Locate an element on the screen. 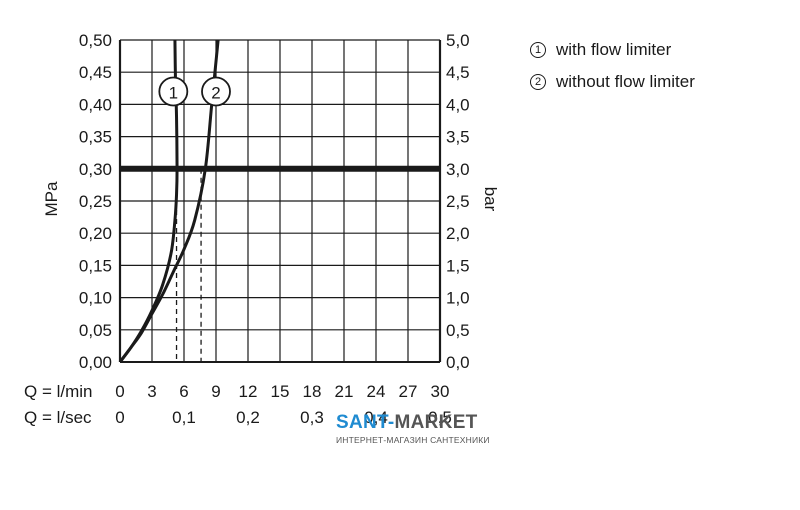 The width and height of the screenshot is (800, 510). y-tick-label-mpa: 0,35 is located at coordinates (95, 137).